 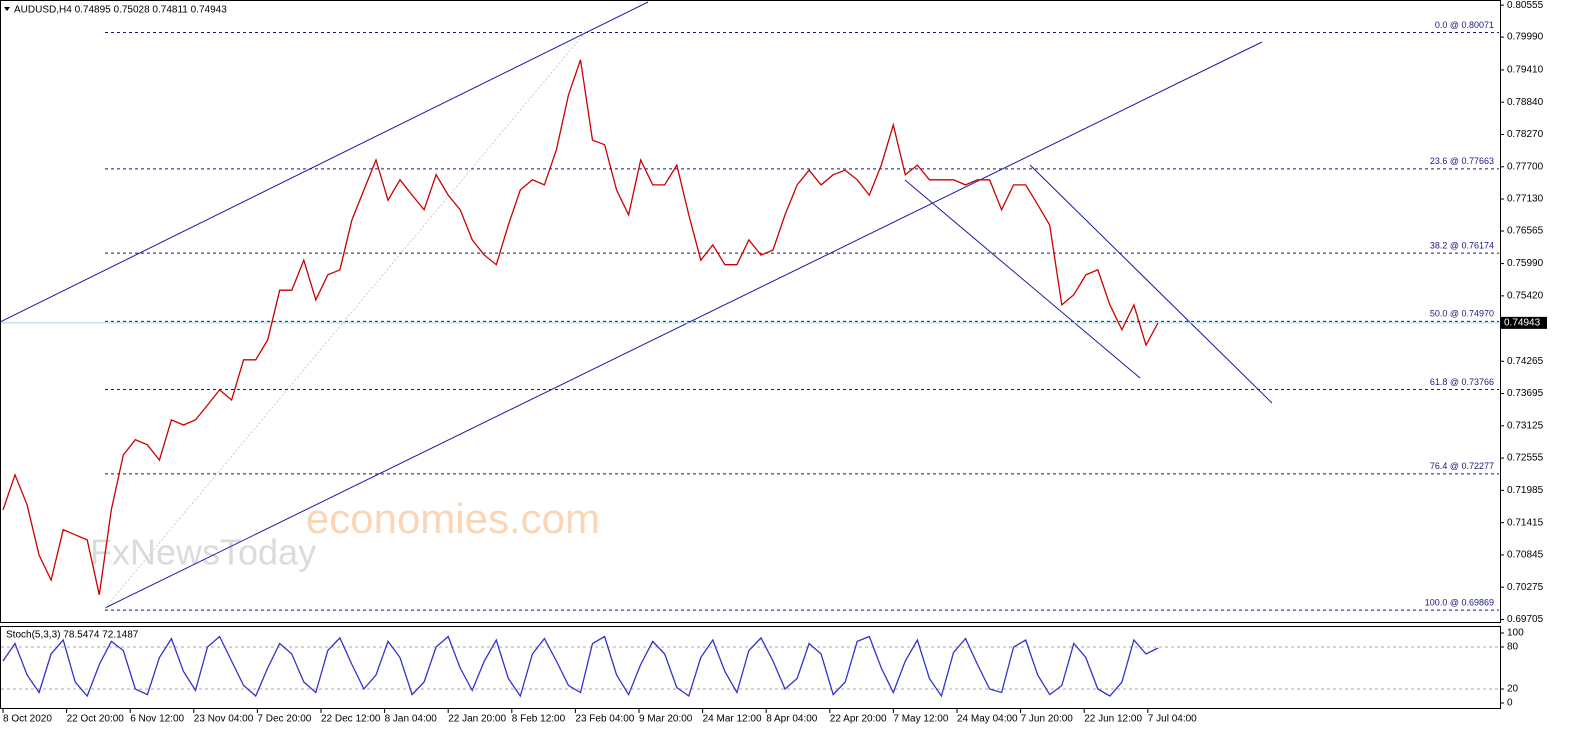 What do you see at coordinates (1525, 296) in the screenshot?
I see `y-tick-label: 0.75420` at bounding box center [1525, 296].